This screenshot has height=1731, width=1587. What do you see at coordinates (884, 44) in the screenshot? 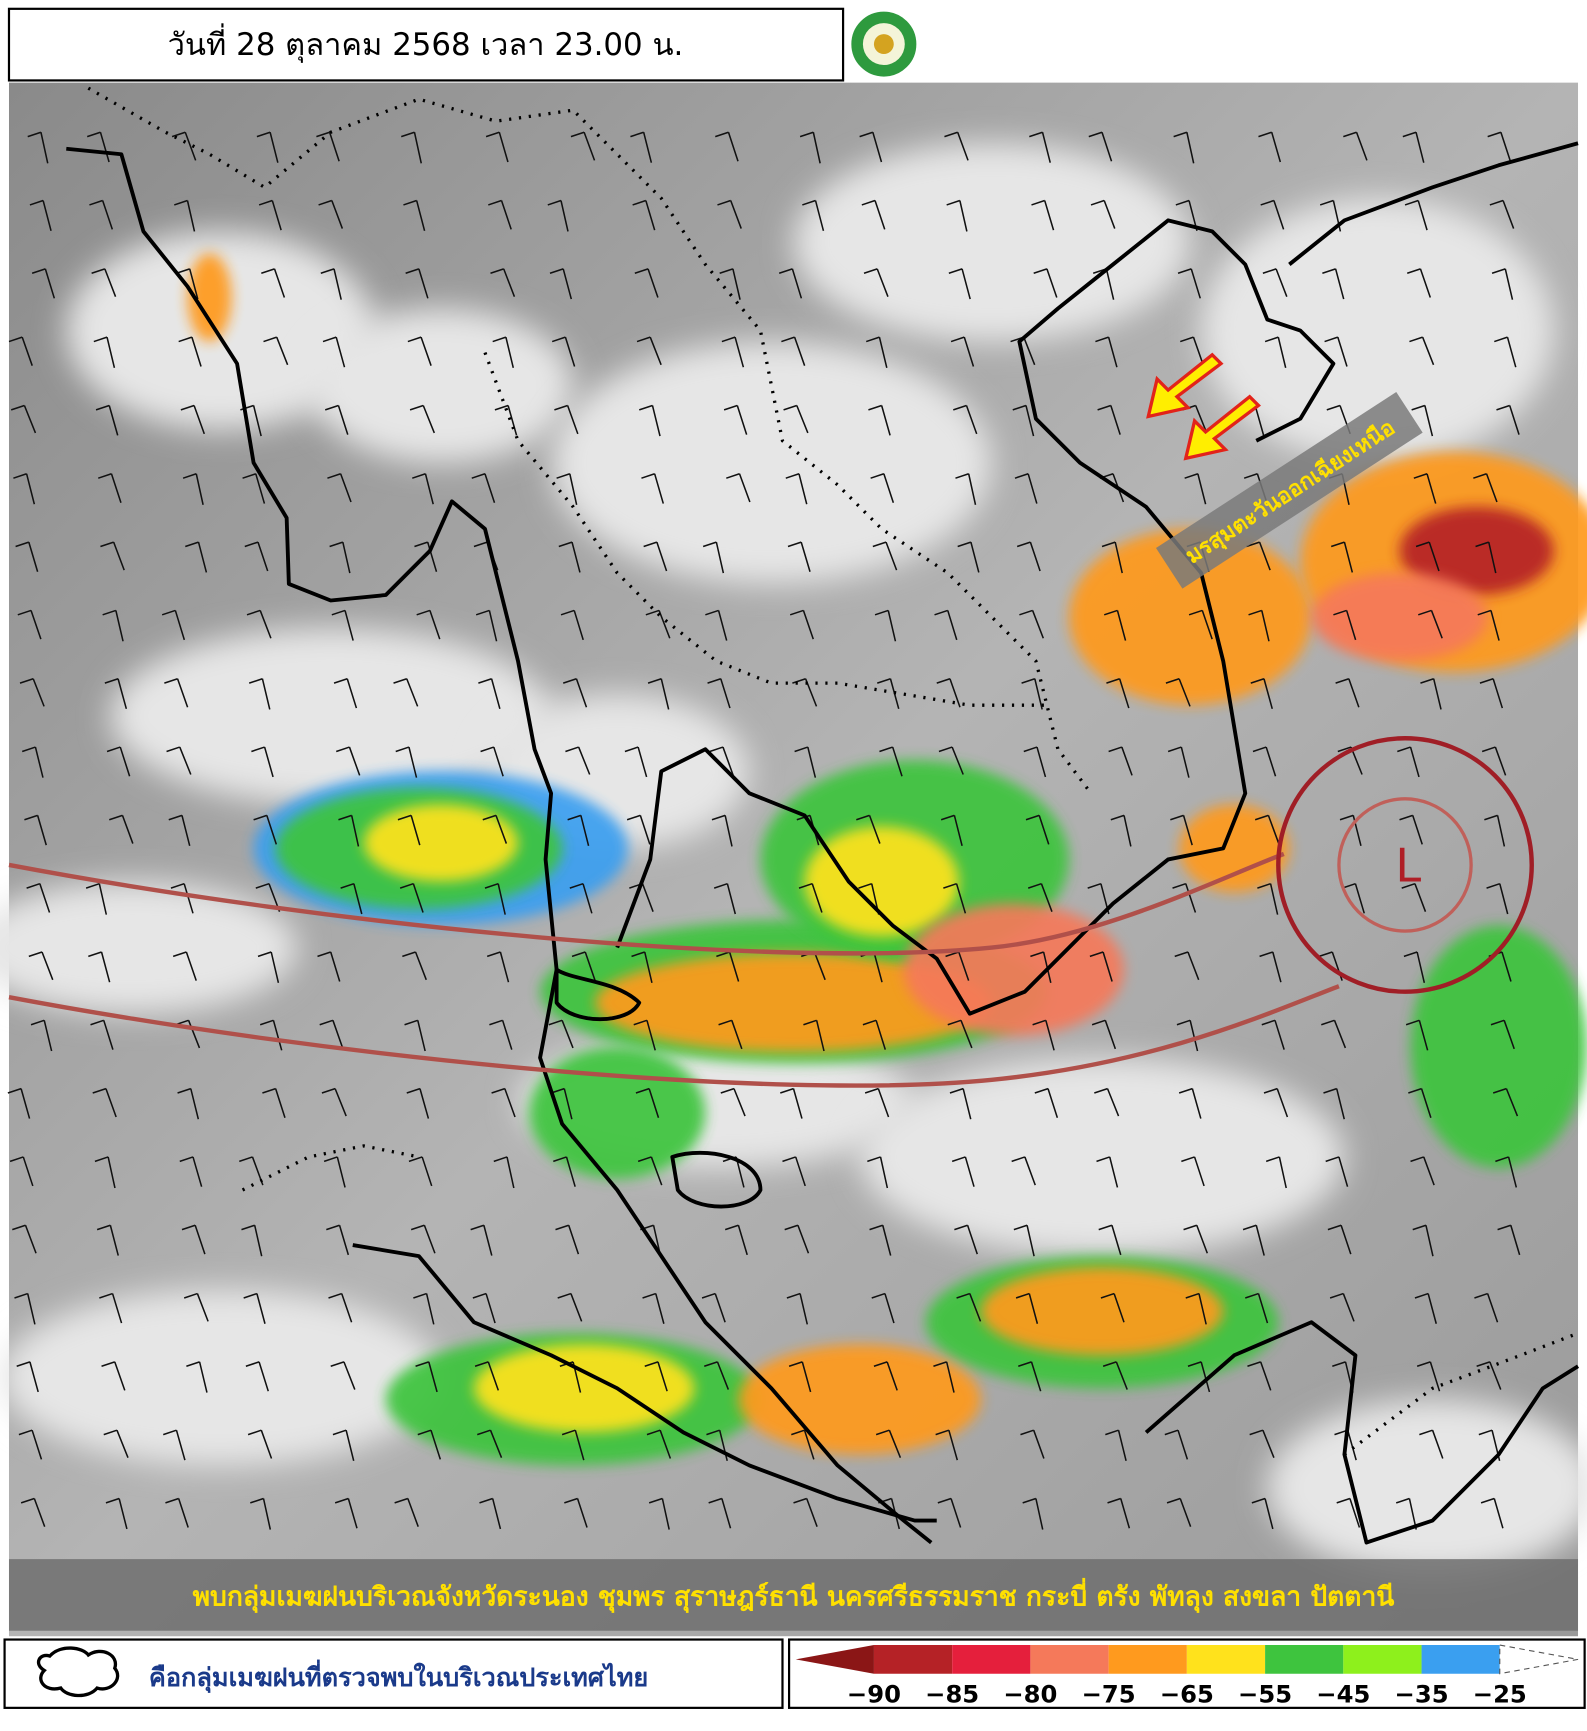
I see `logo` at bounding box center [884, 44].